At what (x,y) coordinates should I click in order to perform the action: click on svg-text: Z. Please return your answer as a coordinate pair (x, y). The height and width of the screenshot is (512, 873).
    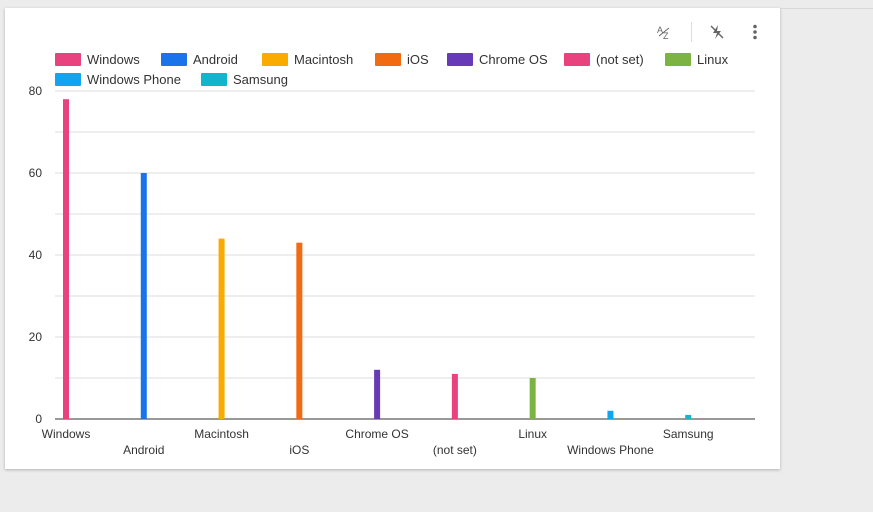
    Looking at the image, I should click on (666, 36).